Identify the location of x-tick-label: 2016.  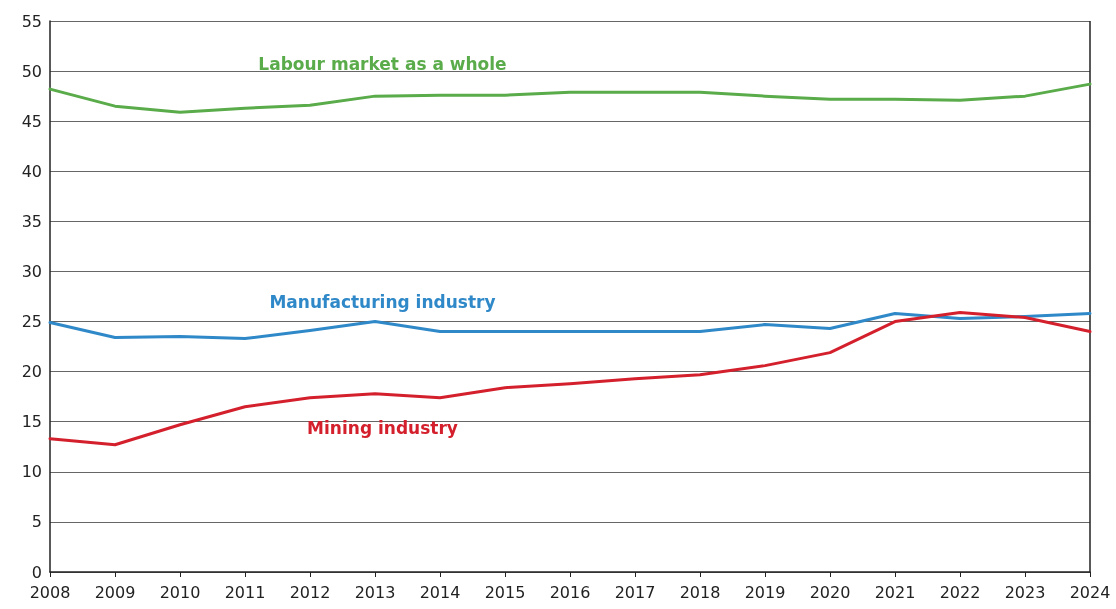
(570, 592).